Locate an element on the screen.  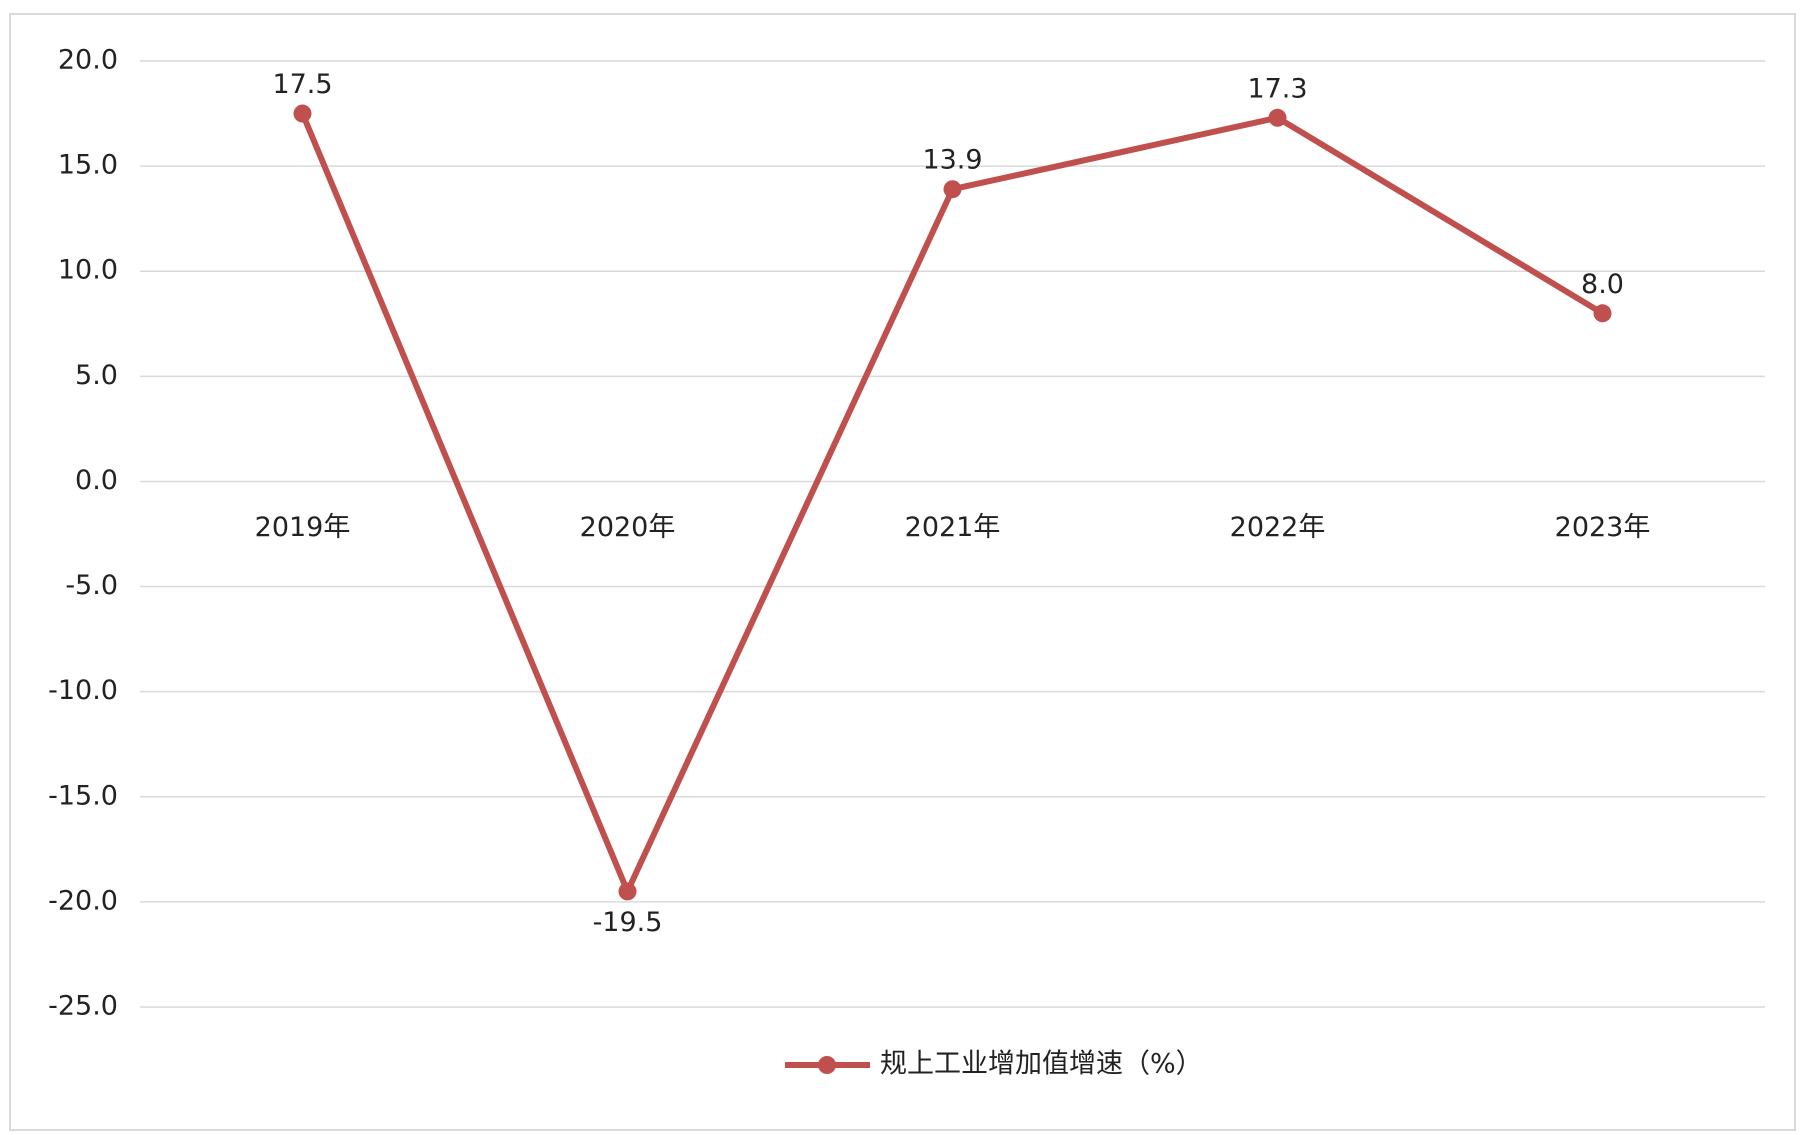
x-tick-label: 2020年 is located at coordinates (628, 527).